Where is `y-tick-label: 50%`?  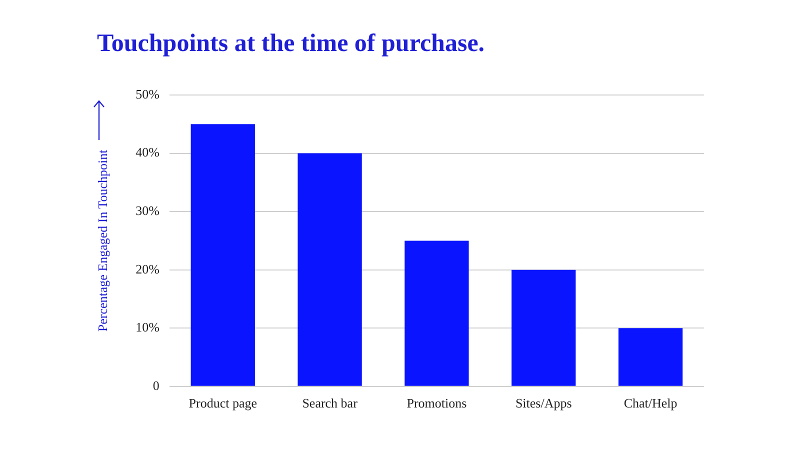 y-tick-label: 50% is located at coordinates (148, 94).